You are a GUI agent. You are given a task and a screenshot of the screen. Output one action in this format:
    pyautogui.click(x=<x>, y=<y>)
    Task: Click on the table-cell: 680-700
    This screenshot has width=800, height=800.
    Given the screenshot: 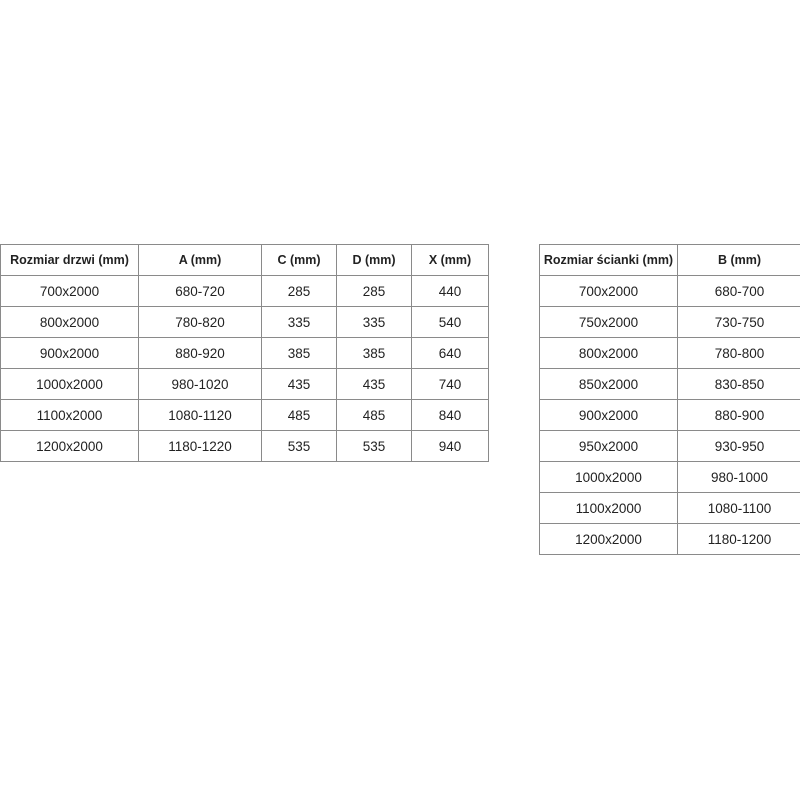 What is the action you would take?
    pyautogui.click(x=738, y=291)
    